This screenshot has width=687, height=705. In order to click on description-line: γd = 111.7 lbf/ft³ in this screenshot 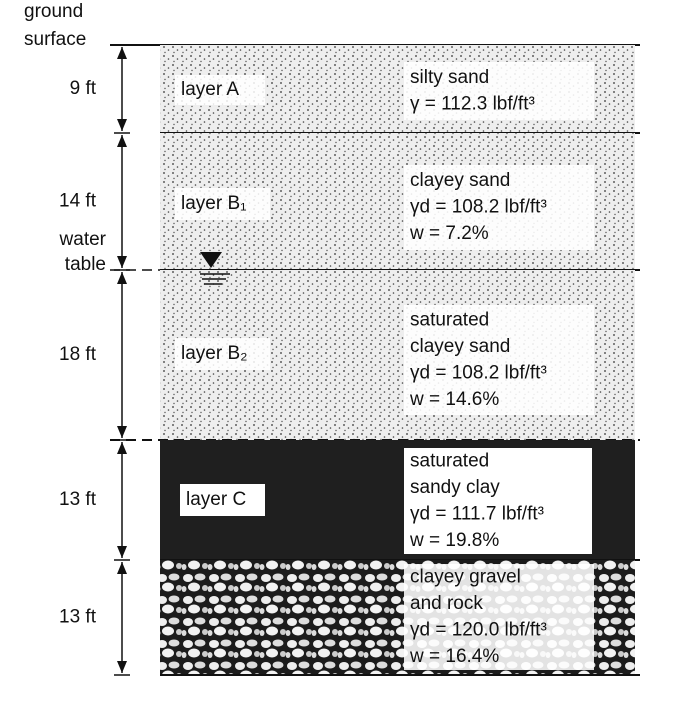, I will do `click(477, 513)`.